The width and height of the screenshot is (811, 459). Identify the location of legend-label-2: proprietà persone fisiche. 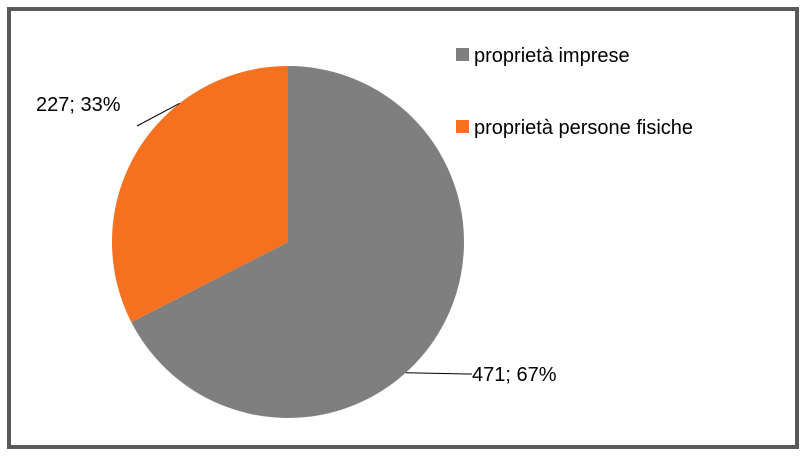
(583, 128).